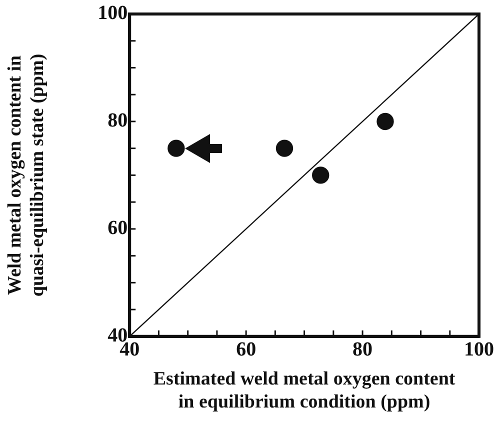 Image resolution: width=499 pixels, height=428 pixels. I want to click on x-tick-label: 60, so click(246, 349).